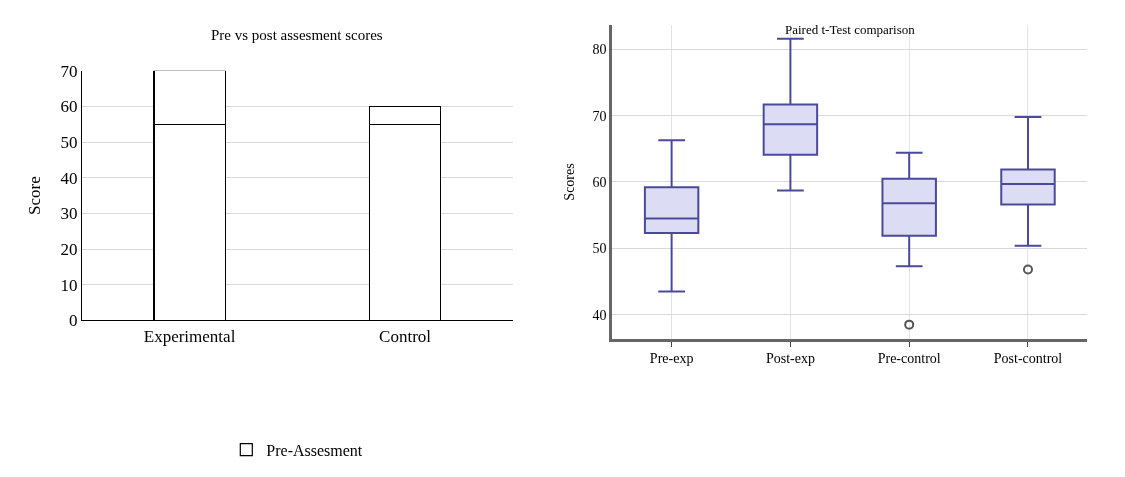 The width and height of the screenshot is (1125, 477). What do you see at coordinates (671, 359) in the screenshot?
I see `x-tick-label: Pre-exp` at bounding box center [671, 359].